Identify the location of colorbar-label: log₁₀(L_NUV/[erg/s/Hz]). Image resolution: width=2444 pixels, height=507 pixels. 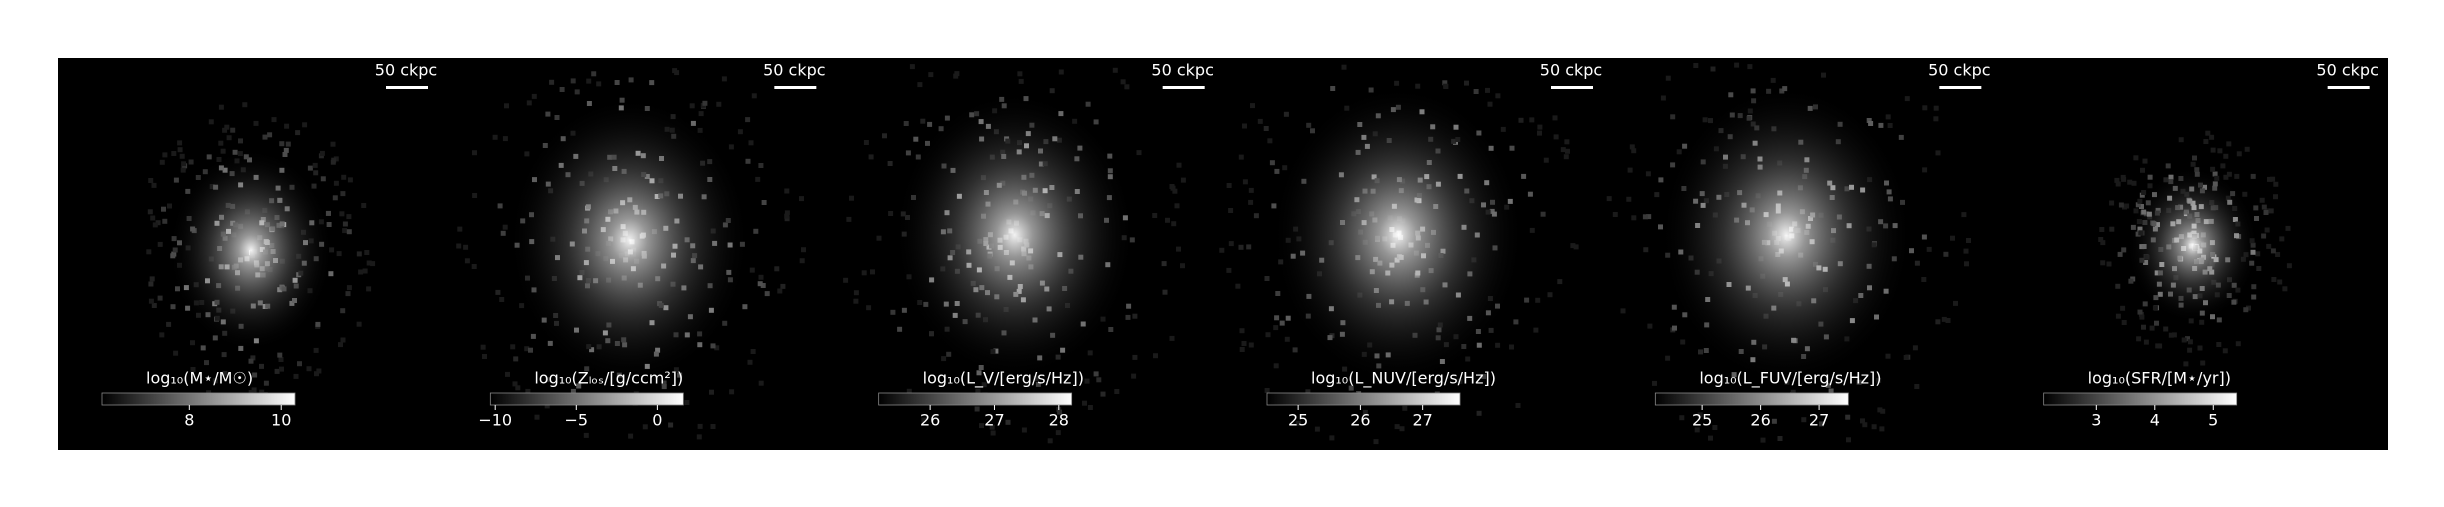
(1403, 379).